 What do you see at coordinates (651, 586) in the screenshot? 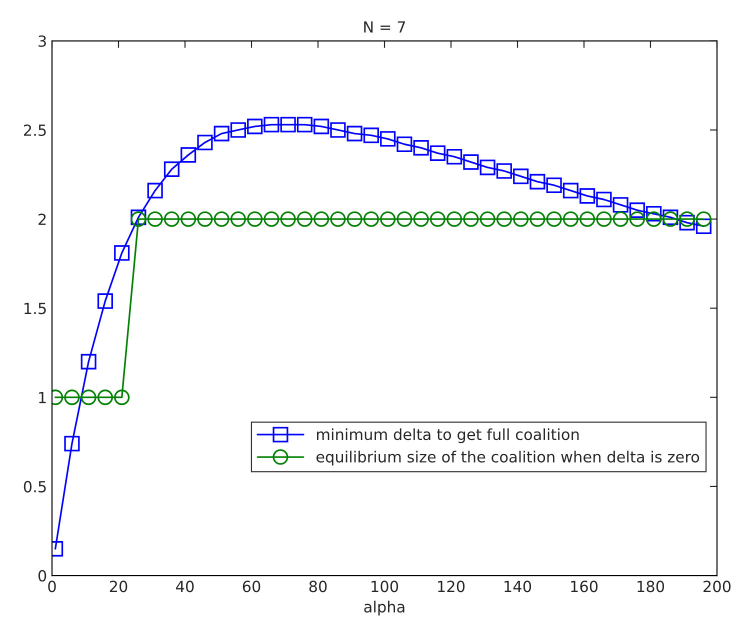
I see `x-tick-label: 180` at bounding box center [651, 586].